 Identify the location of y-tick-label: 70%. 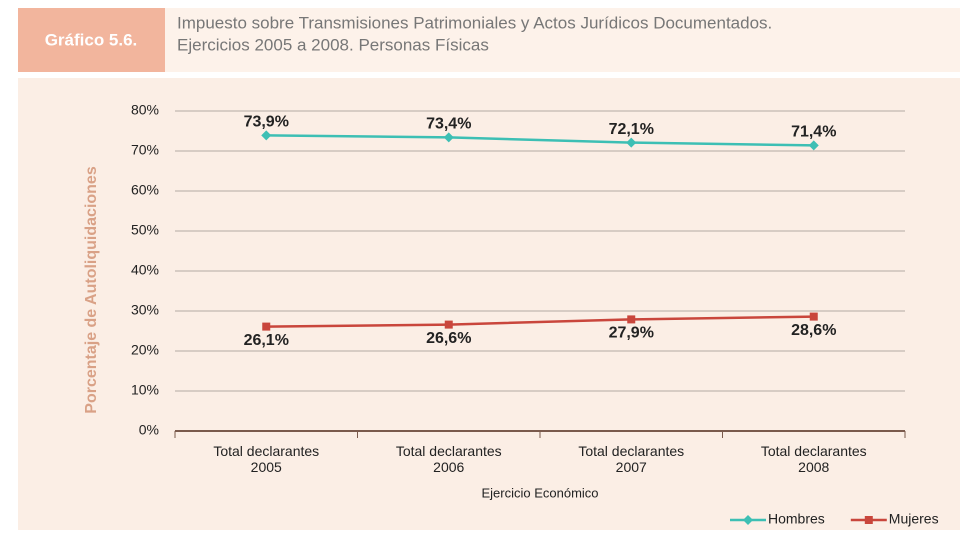
(145, 150).